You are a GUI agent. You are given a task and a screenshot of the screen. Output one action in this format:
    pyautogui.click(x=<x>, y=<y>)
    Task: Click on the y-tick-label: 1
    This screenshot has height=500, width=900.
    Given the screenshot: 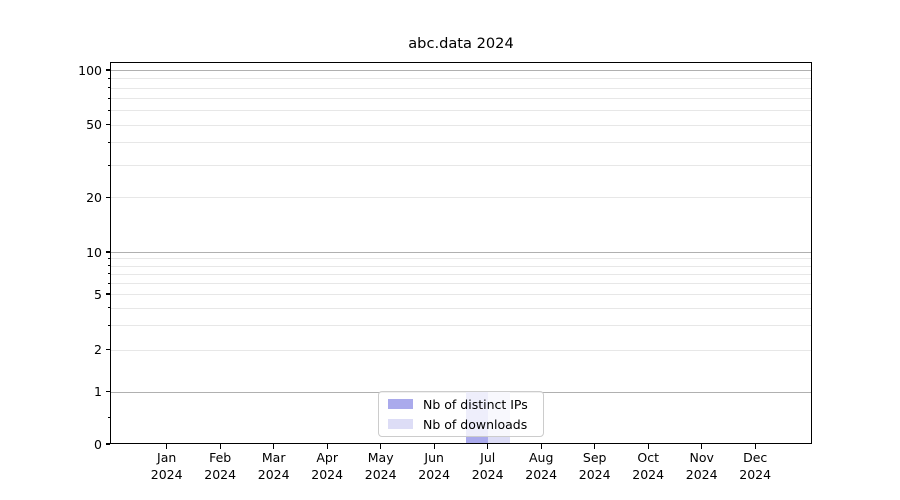 What is the action you would take?
    pyautogui.click(x=98, y=392)
    